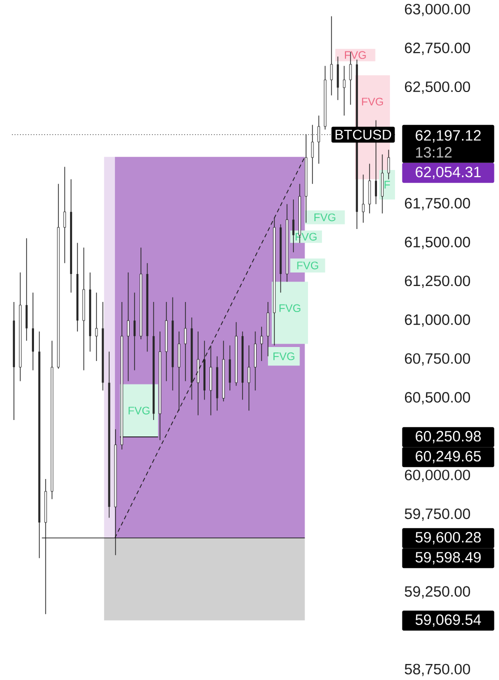  What do you see at coordinates (437, 243) in the screenshot?
I see `y-tick-label: 61,500.00` at bounding box center [437, 243].